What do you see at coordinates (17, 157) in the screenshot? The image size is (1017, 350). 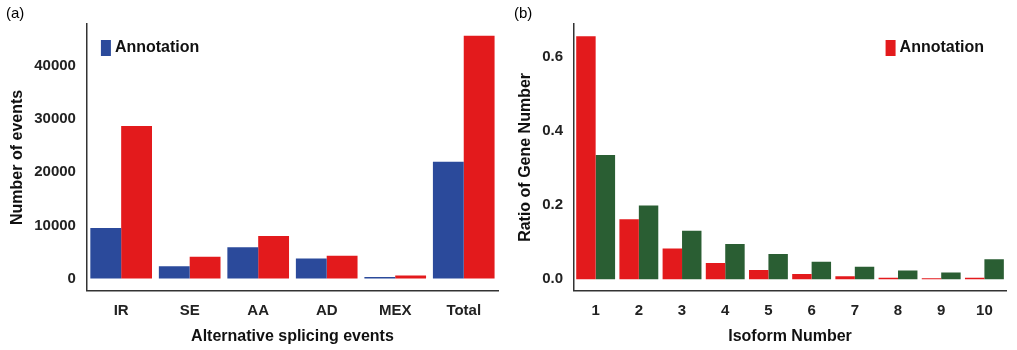 I see `y-axis-title: Number of events` at bounding box center [17, 157].